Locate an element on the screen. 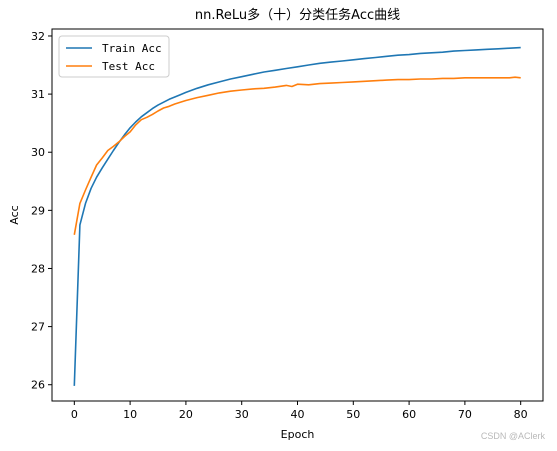  y-tick-label: 27 is located at coordinates (38, 327).